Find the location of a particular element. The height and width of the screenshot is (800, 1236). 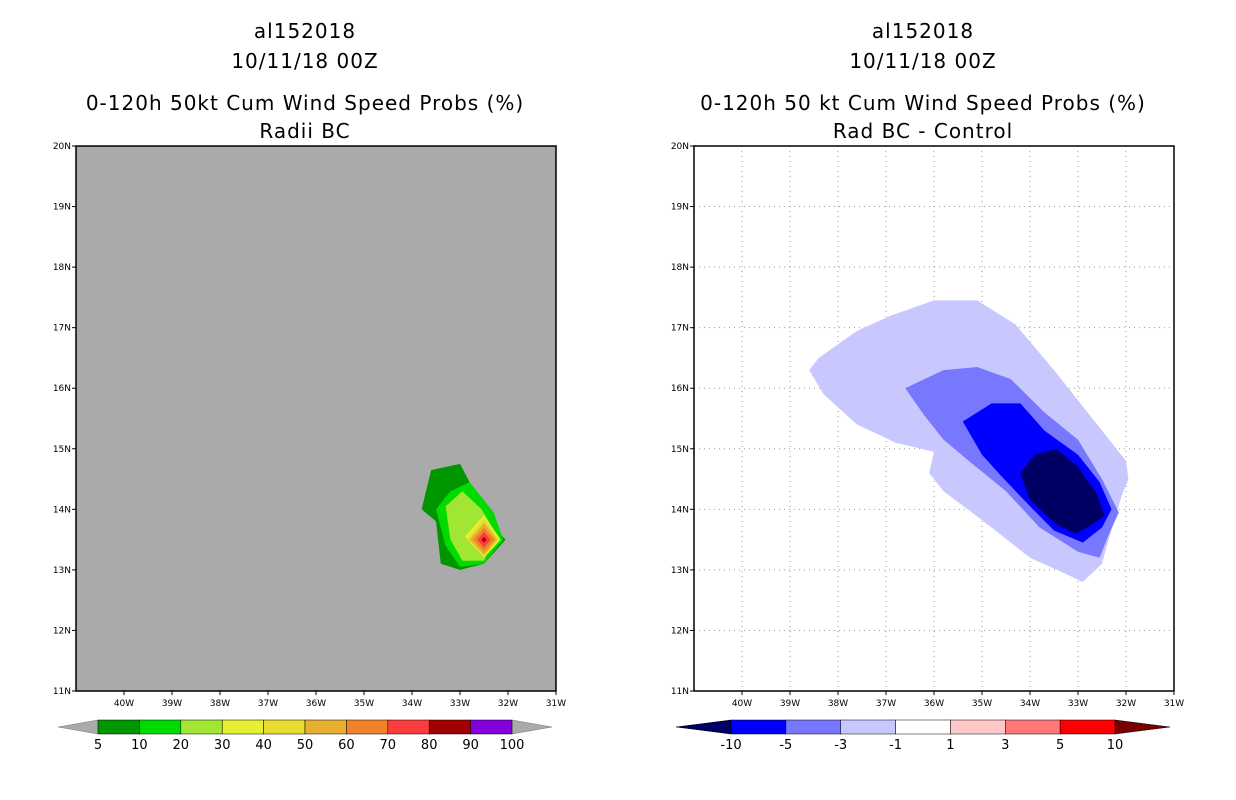

colorbar-label: 80 is located at coordinates (429, 745).